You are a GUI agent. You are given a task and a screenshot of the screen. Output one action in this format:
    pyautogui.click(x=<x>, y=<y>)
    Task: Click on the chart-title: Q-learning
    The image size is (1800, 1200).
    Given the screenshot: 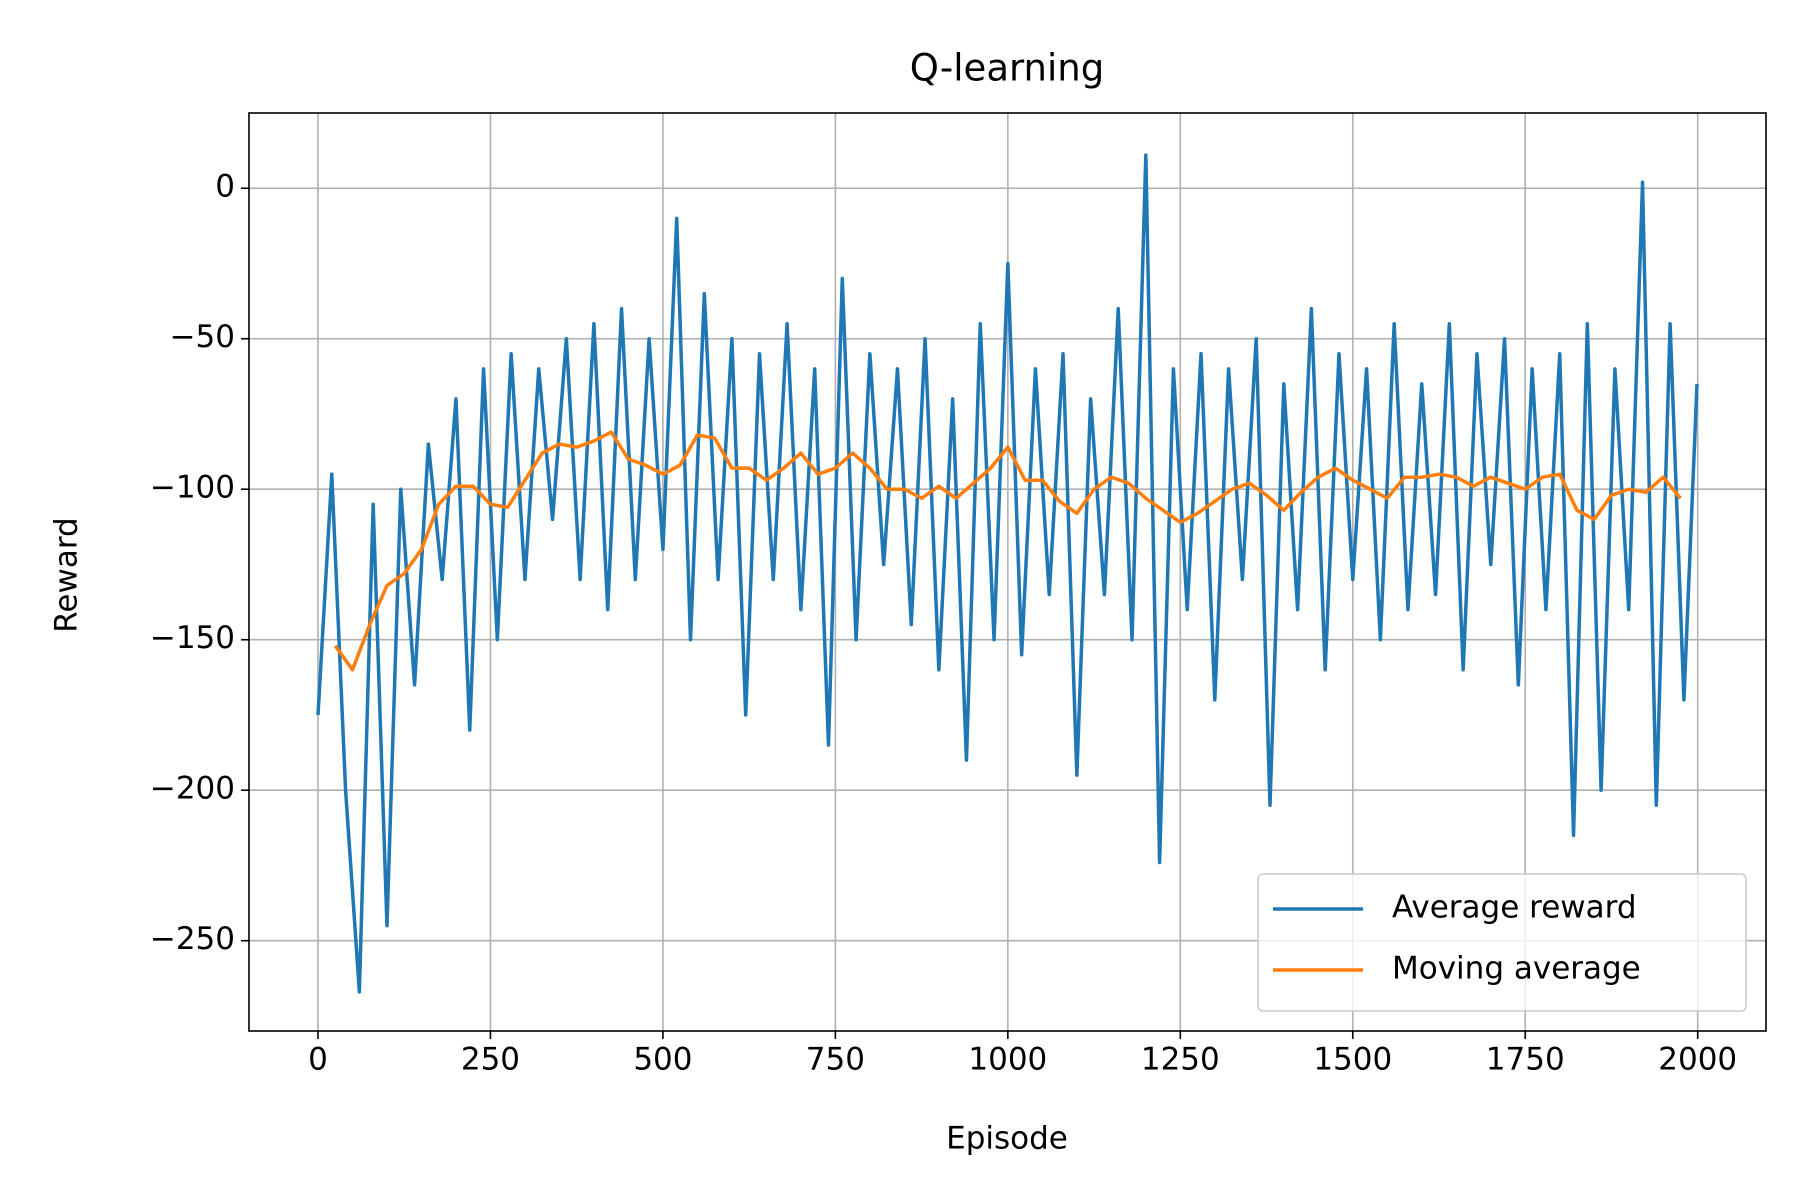 What is the action you would take?
    pyautogui.click(x=1007, y=68)
    